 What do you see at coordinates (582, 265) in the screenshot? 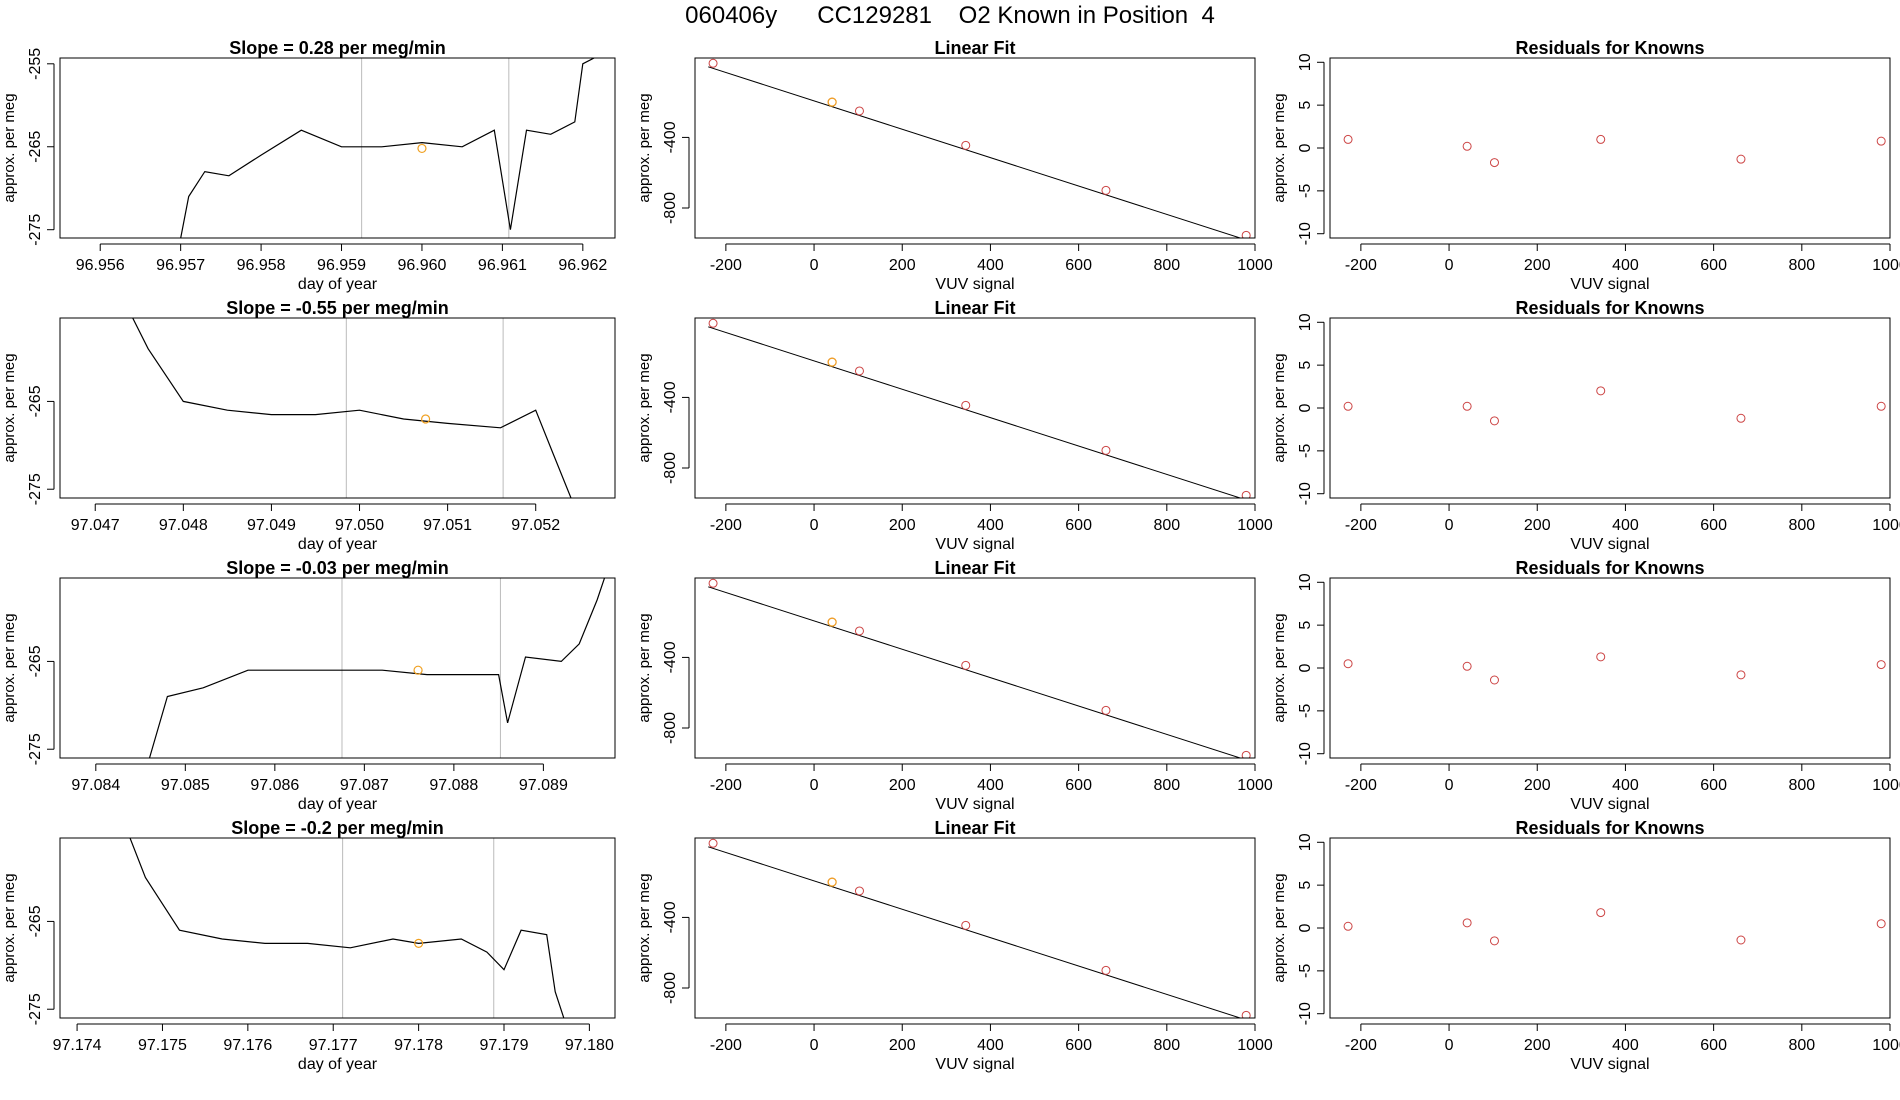
I see `x-tick-label: 96.962` at bounding box center [582, 265].